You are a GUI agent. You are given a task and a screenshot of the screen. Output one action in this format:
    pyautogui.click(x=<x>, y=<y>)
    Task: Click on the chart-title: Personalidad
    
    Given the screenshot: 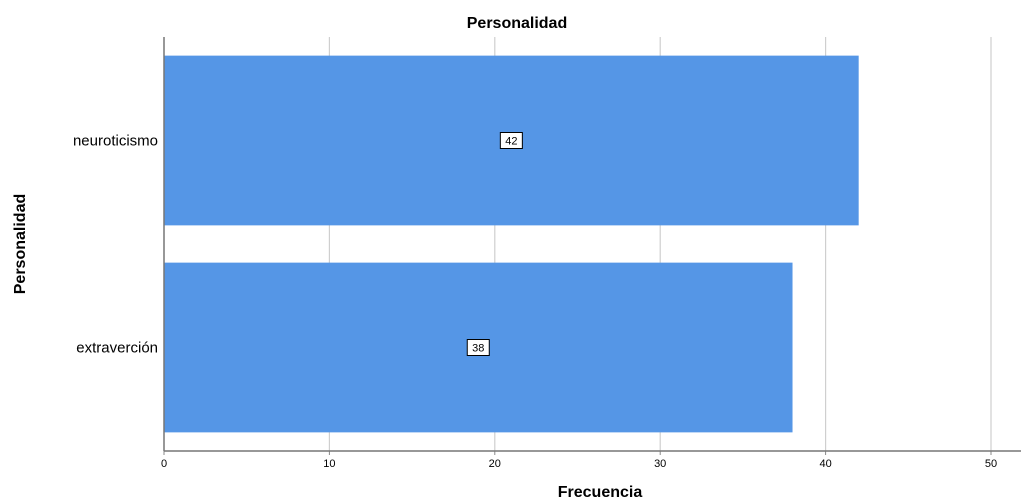 What is the action you would take?
    pyautogui.click(x=517, y=23)
    